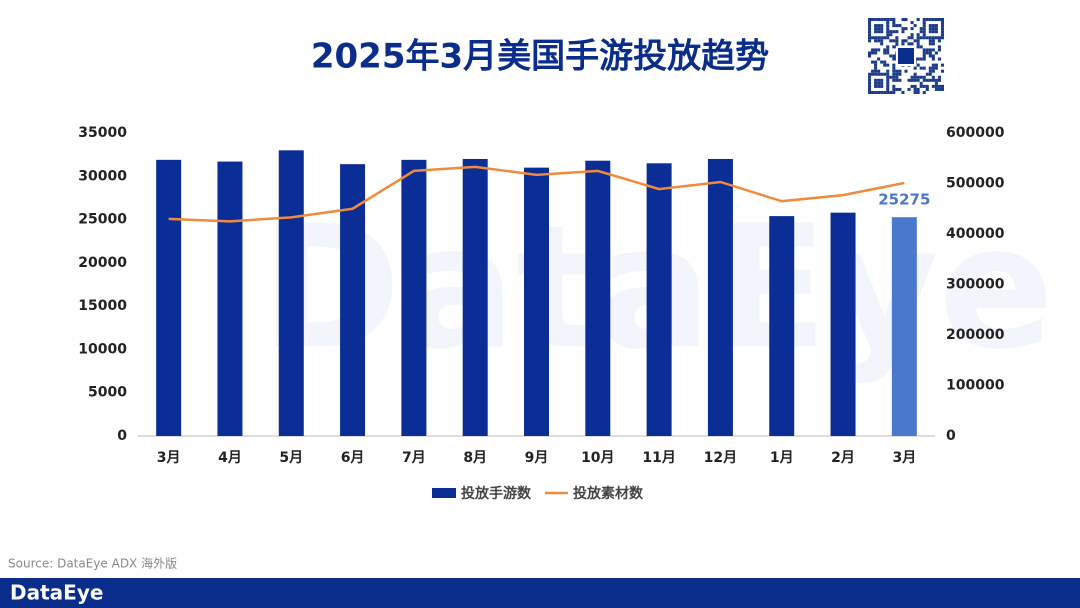  Describe the element at coordinates (975, 184) in the screenshot. I see `y2-tick-label: 500000` at that location.